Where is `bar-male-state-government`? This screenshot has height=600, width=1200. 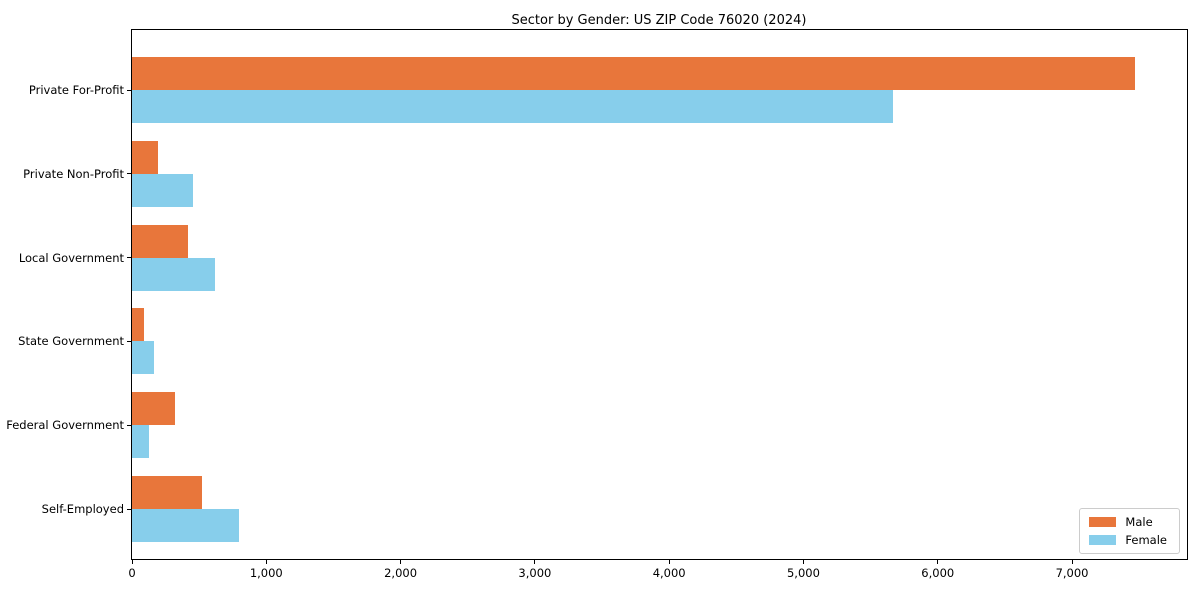
bar-male-state-government is located at coordinates (138, 325).